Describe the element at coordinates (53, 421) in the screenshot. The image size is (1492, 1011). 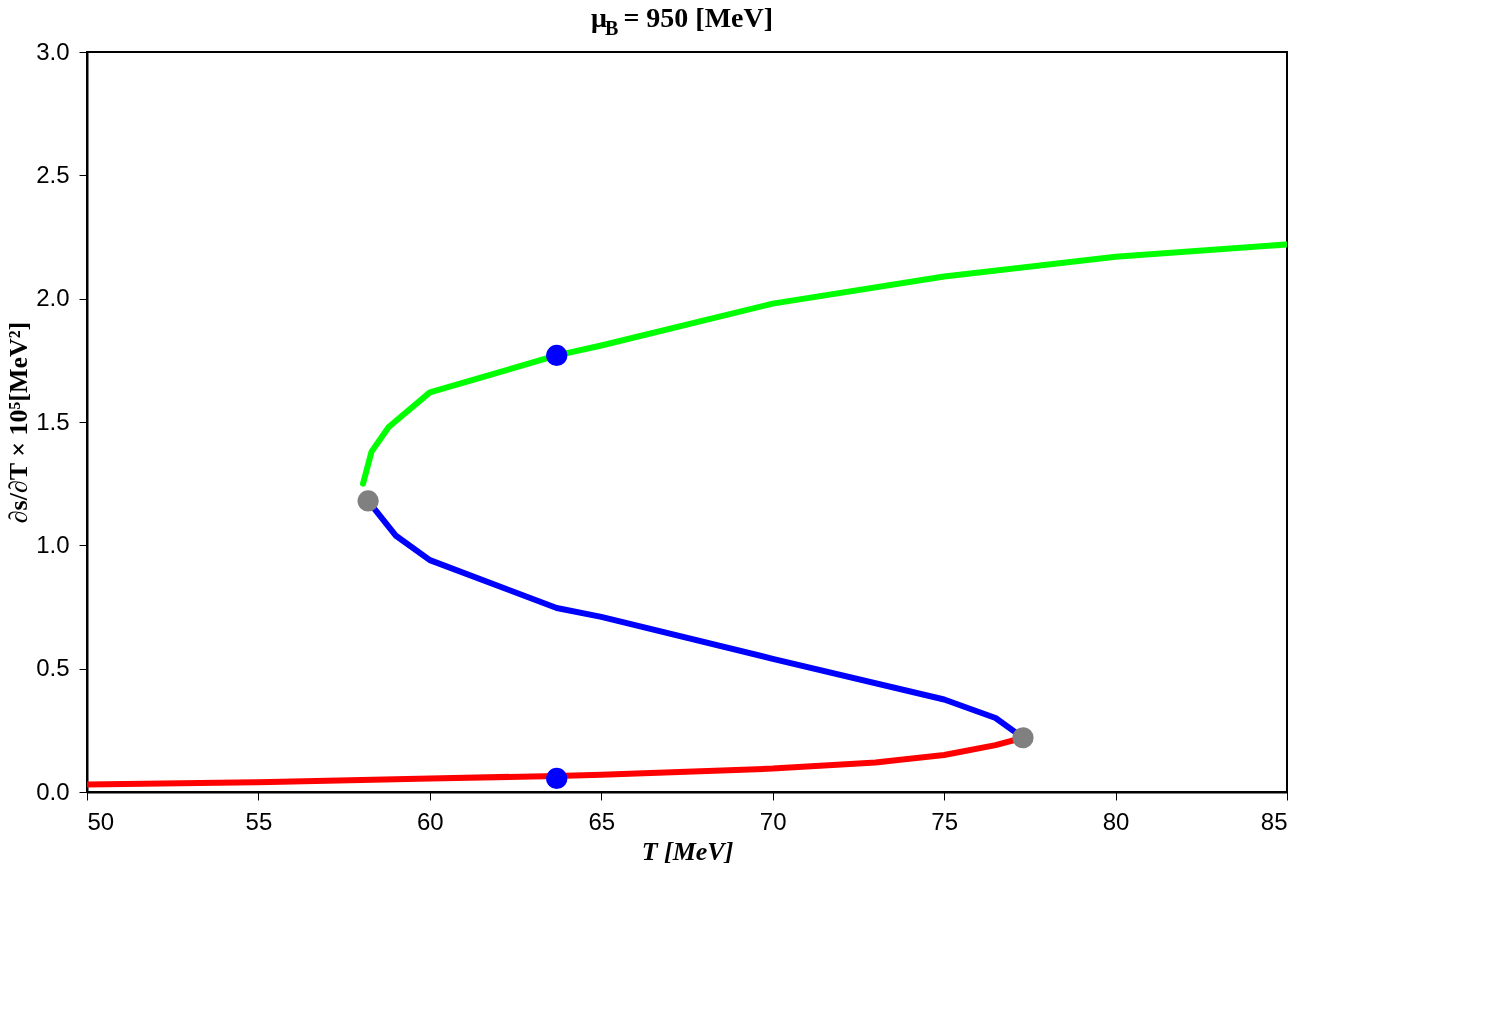
I see `y-tick-label: 1.5` at that location.